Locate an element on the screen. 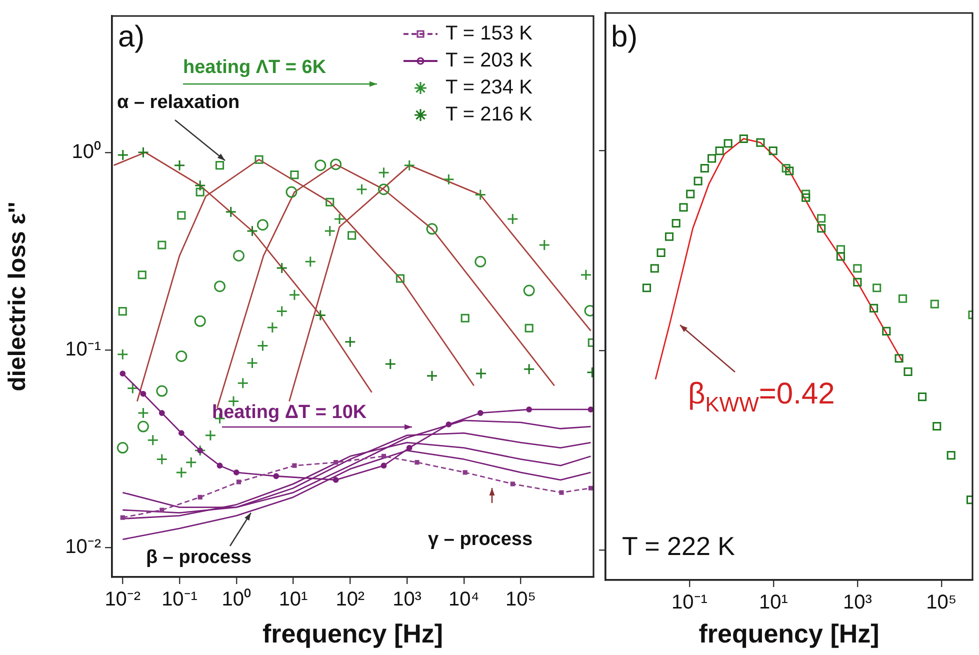  annotation: β – process is located at coordinates (199, 557).